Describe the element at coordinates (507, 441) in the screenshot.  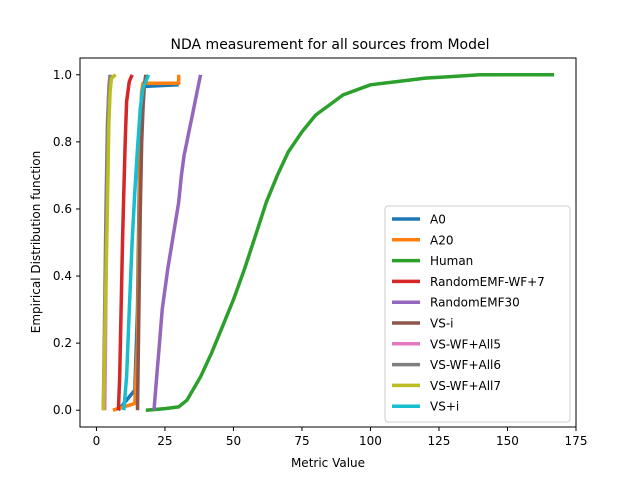
I see `x-tick-label: 150` at that location.